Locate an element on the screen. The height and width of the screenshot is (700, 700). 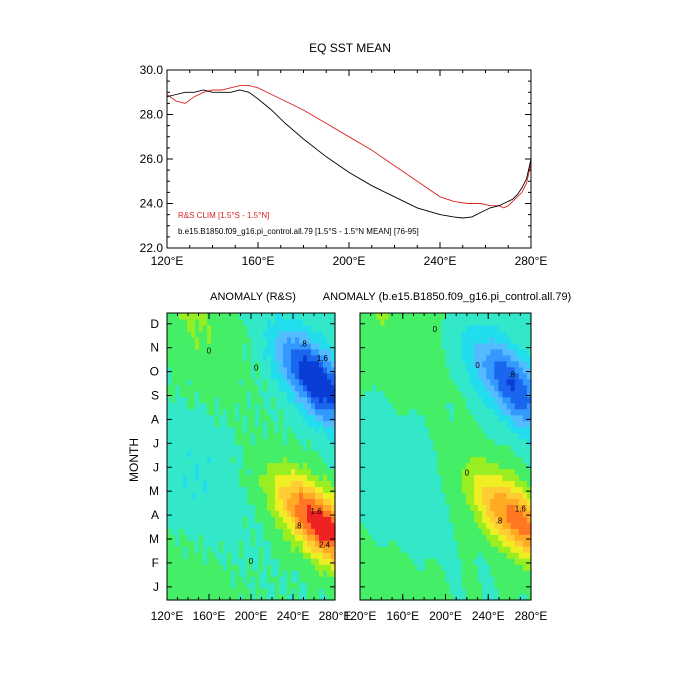
line-chart-title: EQ SST MEAN is located at coordinates (350, 48).